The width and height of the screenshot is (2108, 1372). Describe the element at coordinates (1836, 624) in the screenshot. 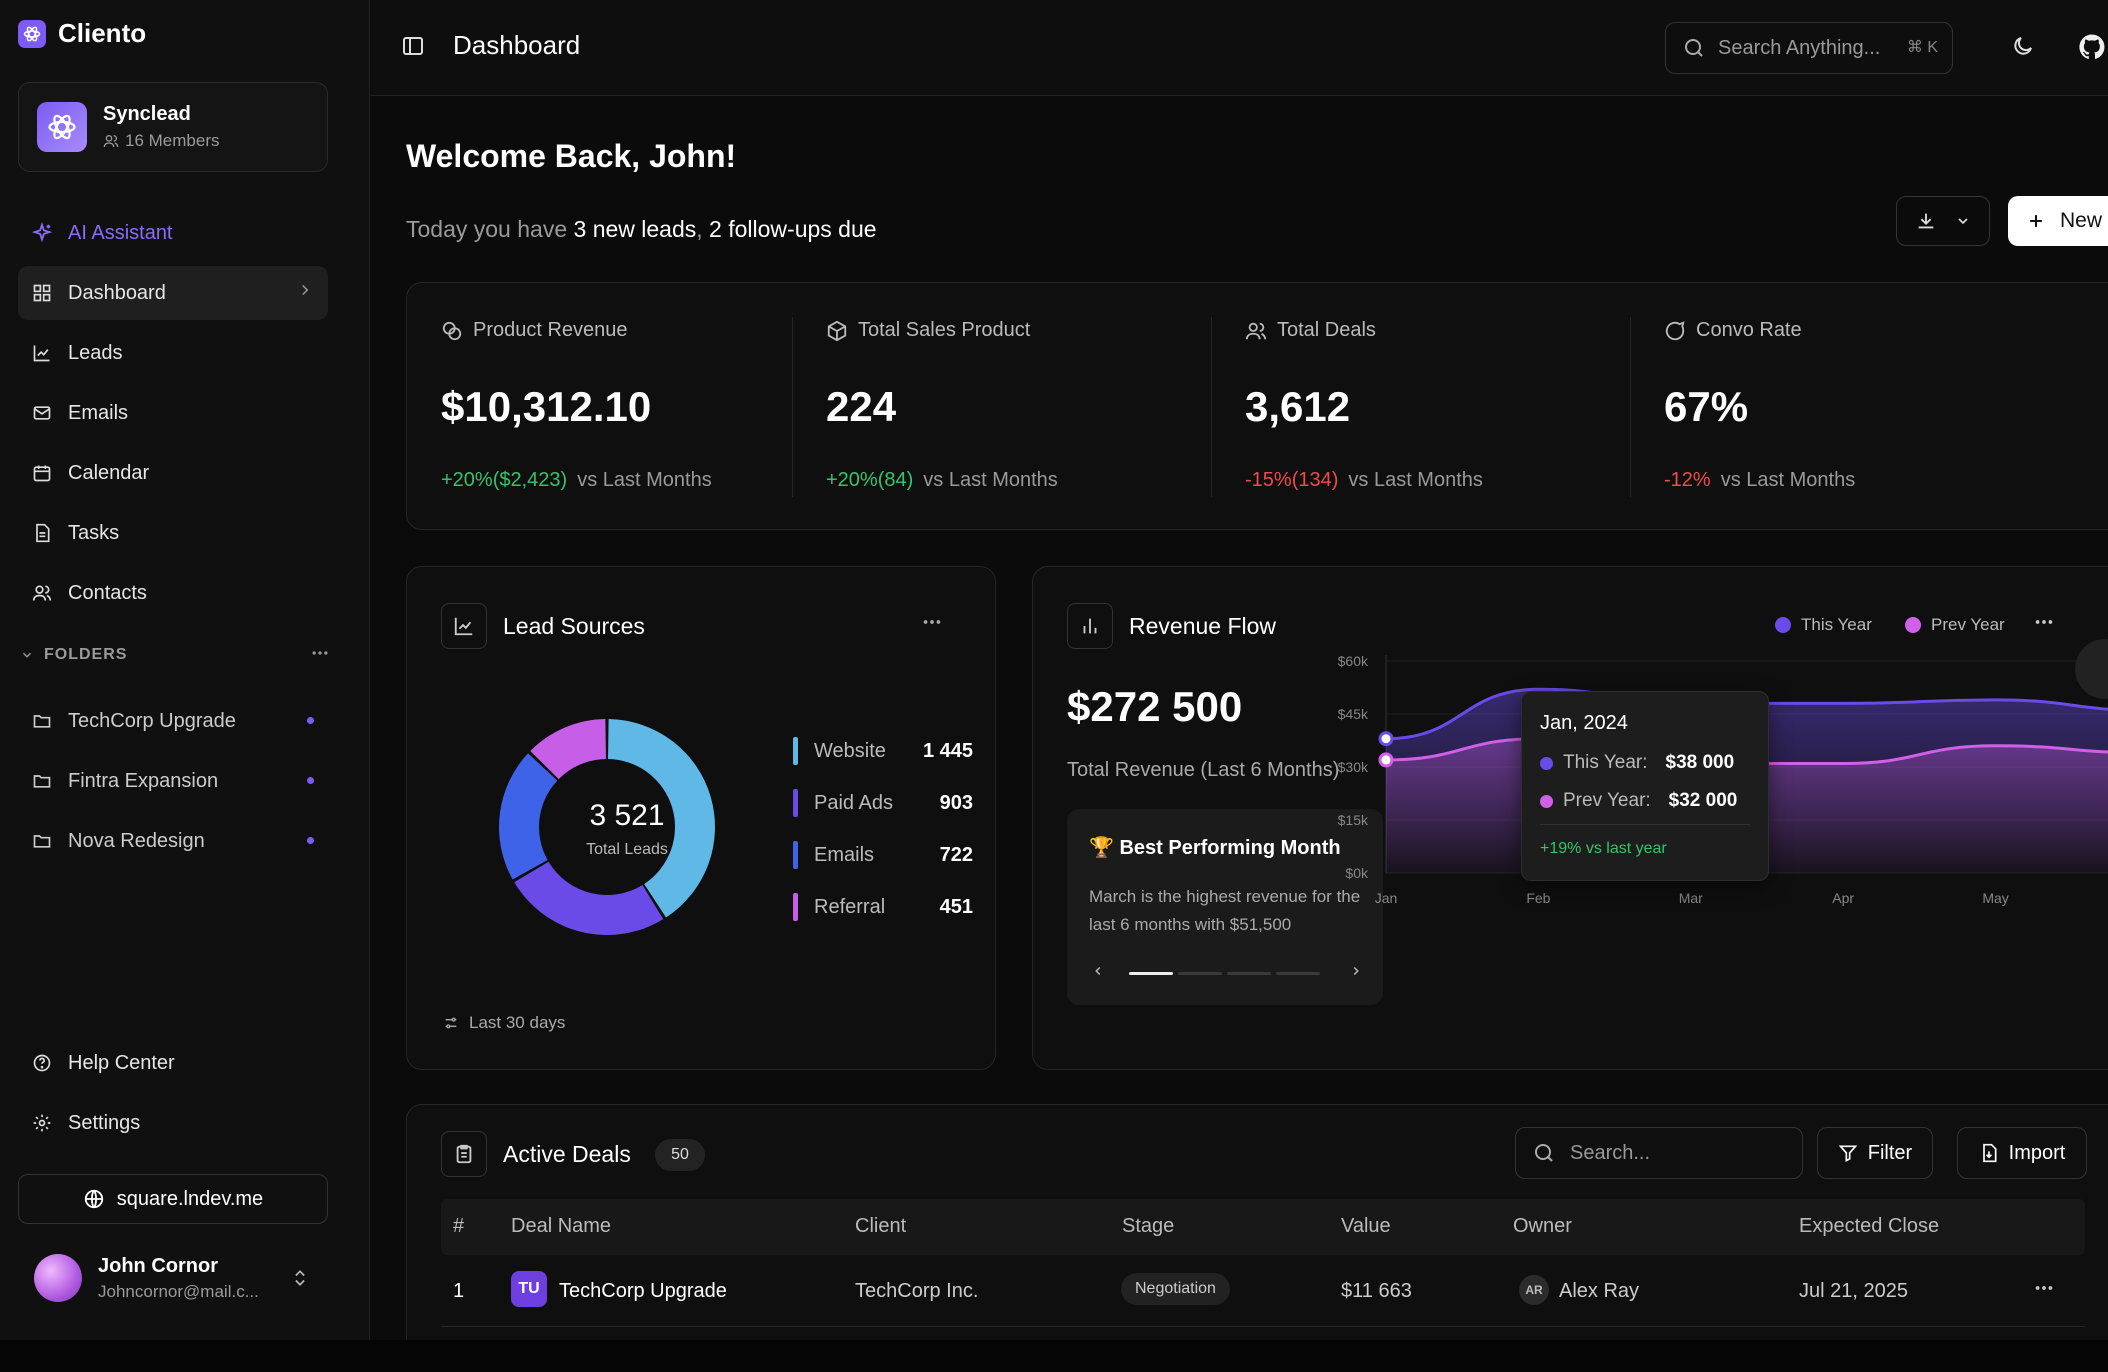

I see `legend-label: This Year` at that location.